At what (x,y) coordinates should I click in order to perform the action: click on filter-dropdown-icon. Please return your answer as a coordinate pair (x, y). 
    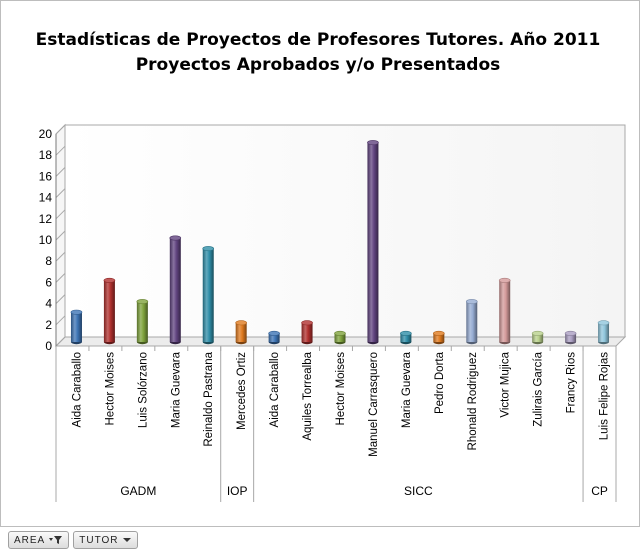
    Looking at the image, I should click on (56, 540).